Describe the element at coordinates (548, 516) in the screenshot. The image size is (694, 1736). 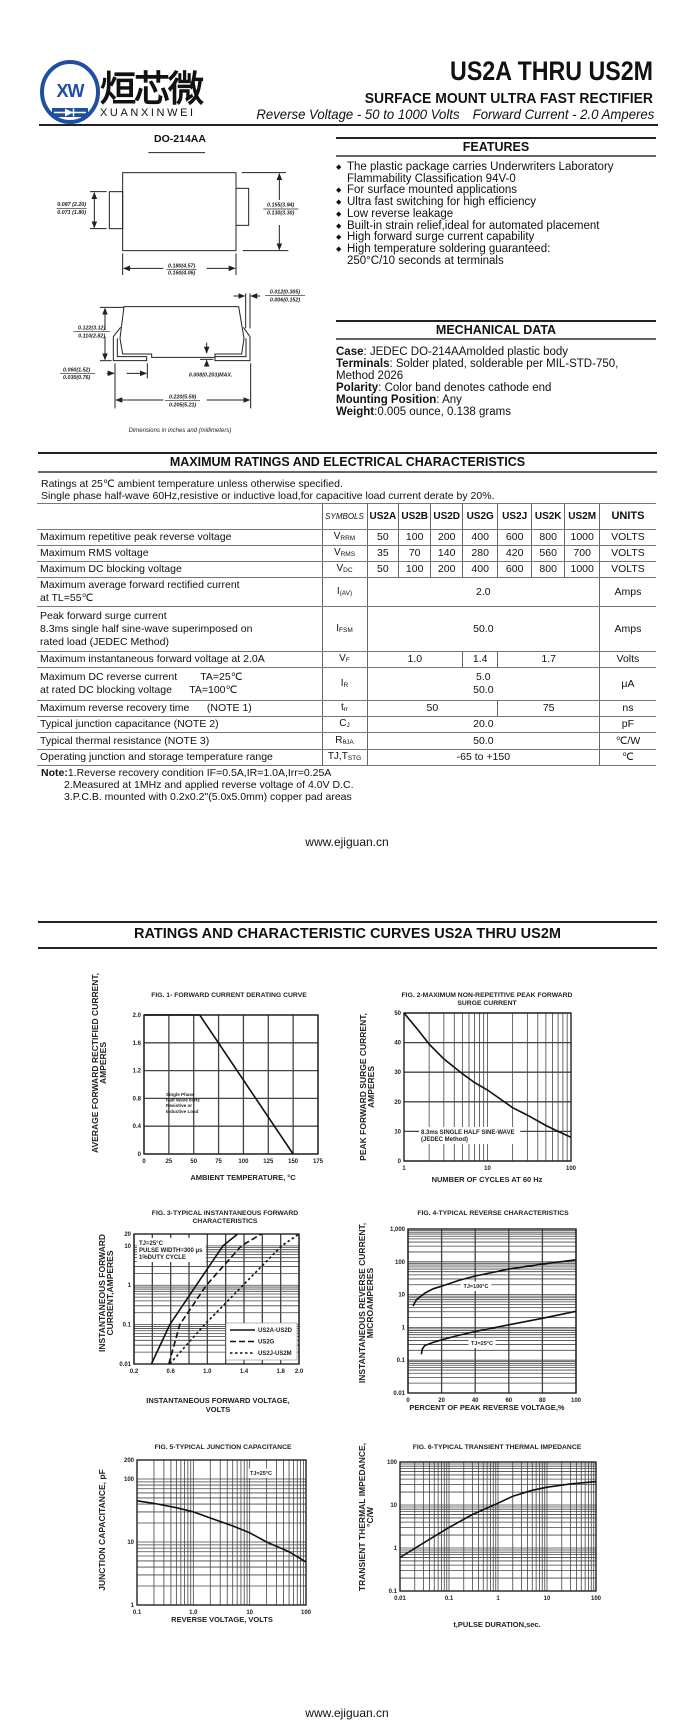
I see `column-header: US2K` at that location.